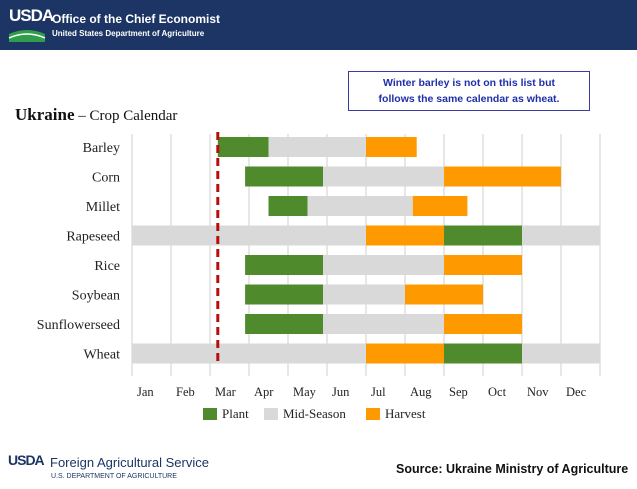 The height and width of the screenshot is (489, 637). What do you see at coordinates (469, 99) in the screenshot?
I see `note-line-2: follows the same calendar as wheat.` at bounding box center [469, 99].